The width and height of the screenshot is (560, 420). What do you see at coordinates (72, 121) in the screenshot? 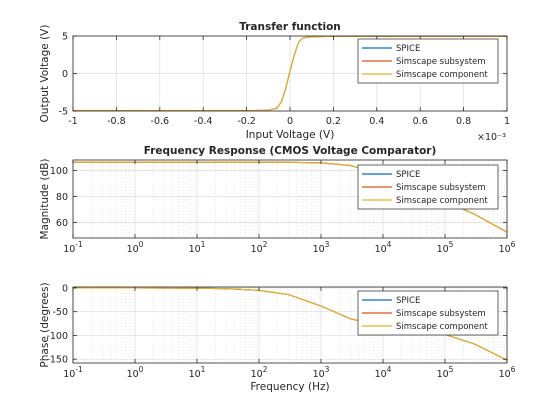
I see `x-tick-label: -1` at bounding box center [72, 121].